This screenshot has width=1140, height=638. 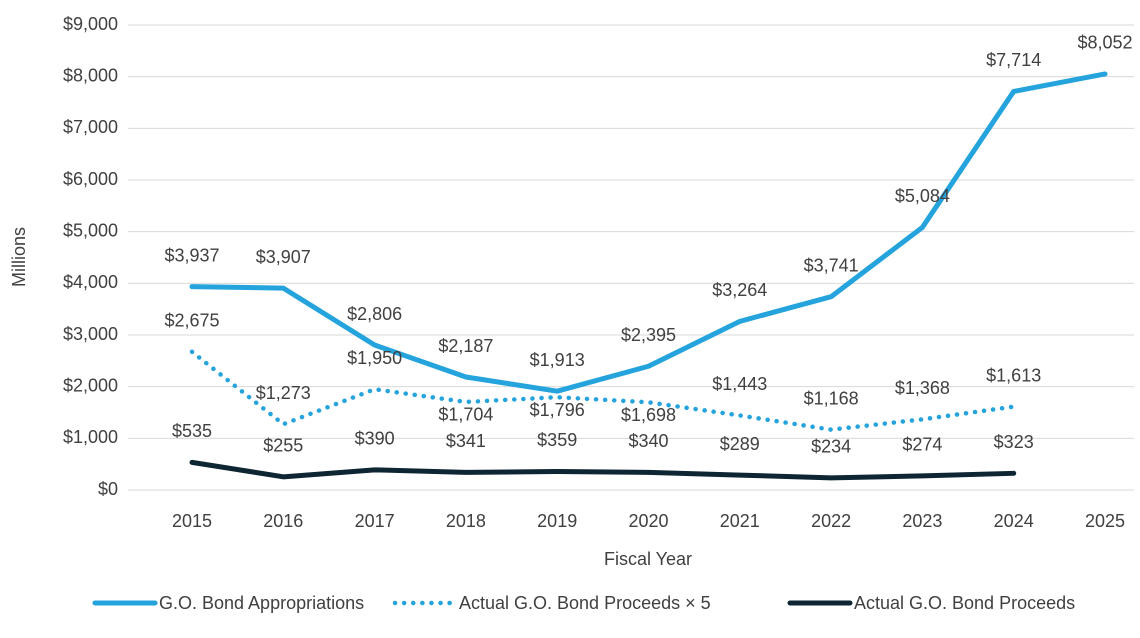 I want to click on x-tick-label: 2020, so click(x=648, y=521).